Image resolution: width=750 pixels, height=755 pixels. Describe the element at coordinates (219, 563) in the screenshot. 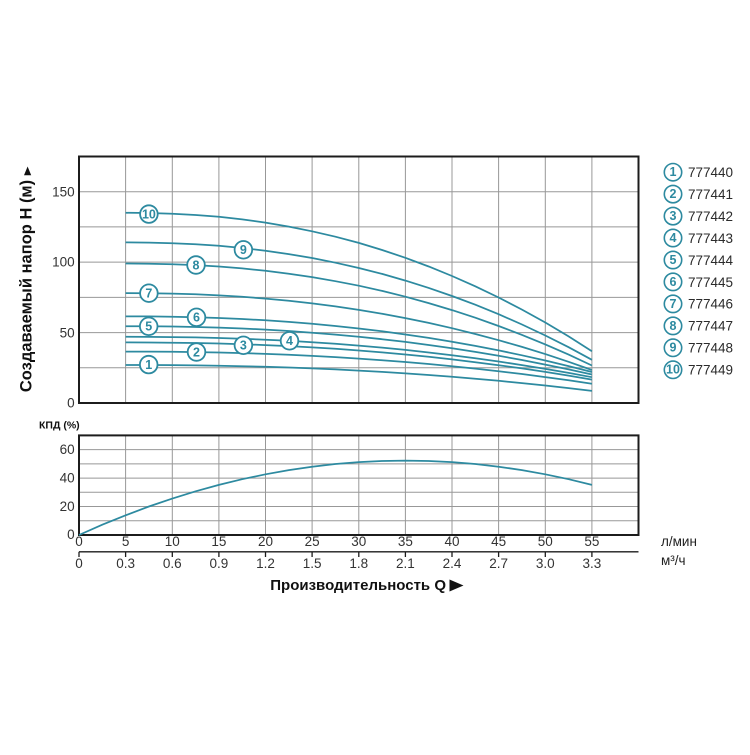

I see `svg-text: 0.9` at that location.